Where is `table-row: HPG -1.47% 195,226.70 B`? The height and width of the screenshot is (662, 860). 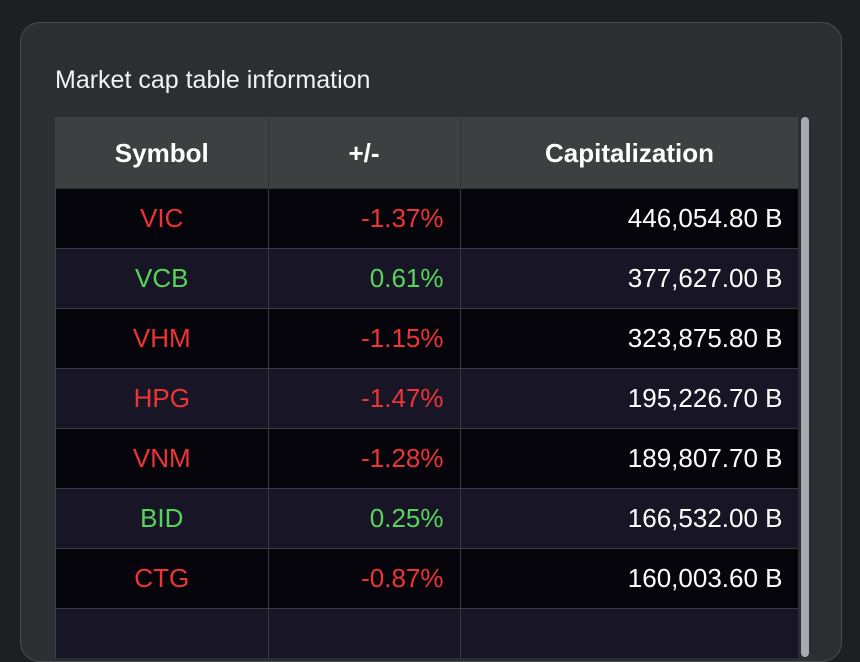
table-row: HPG -1.47% 195,226.70 B is located at coordinates (428, 398).